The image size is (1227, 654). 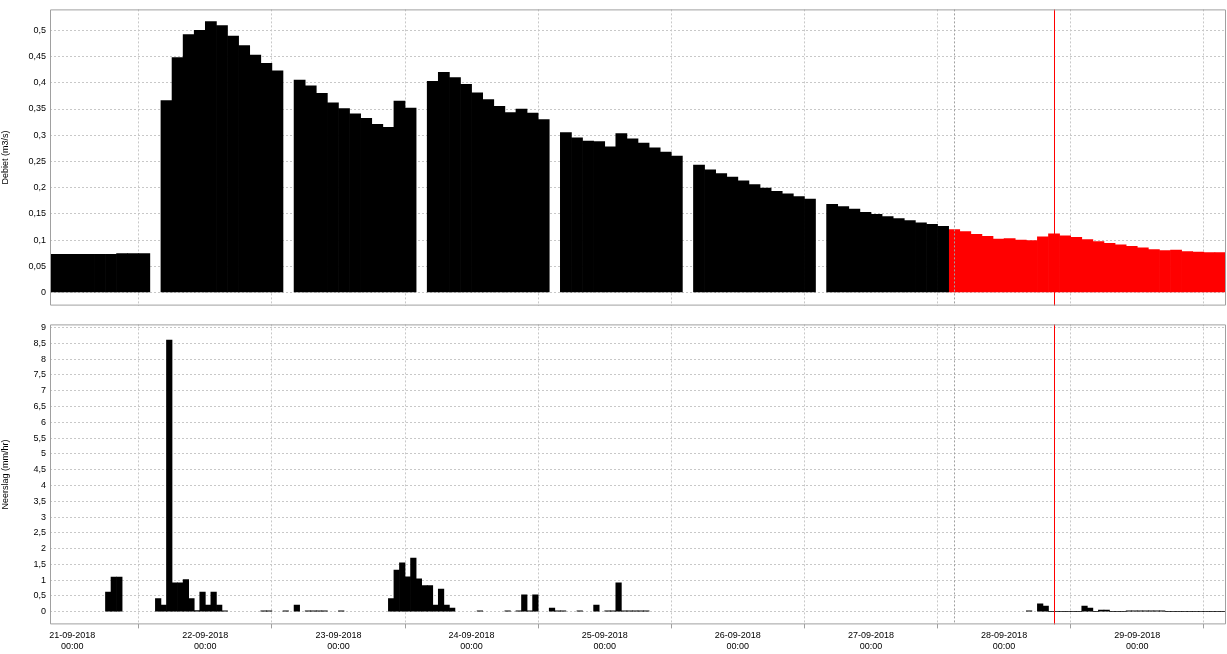 I want to click on y-tick-label: 1,5, so click(x=39, y=563).